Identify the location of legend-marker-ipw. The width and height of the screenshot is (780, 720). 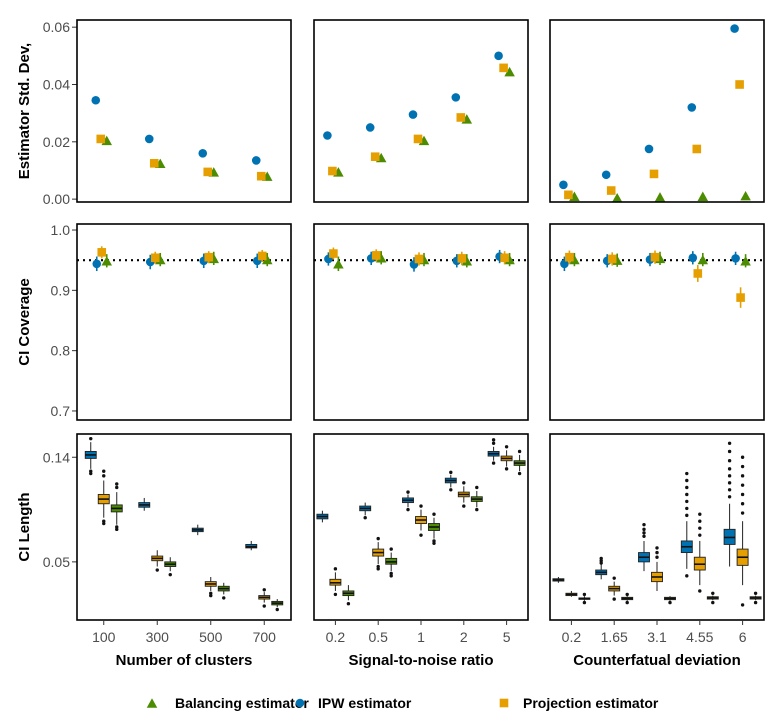
(300, 703).